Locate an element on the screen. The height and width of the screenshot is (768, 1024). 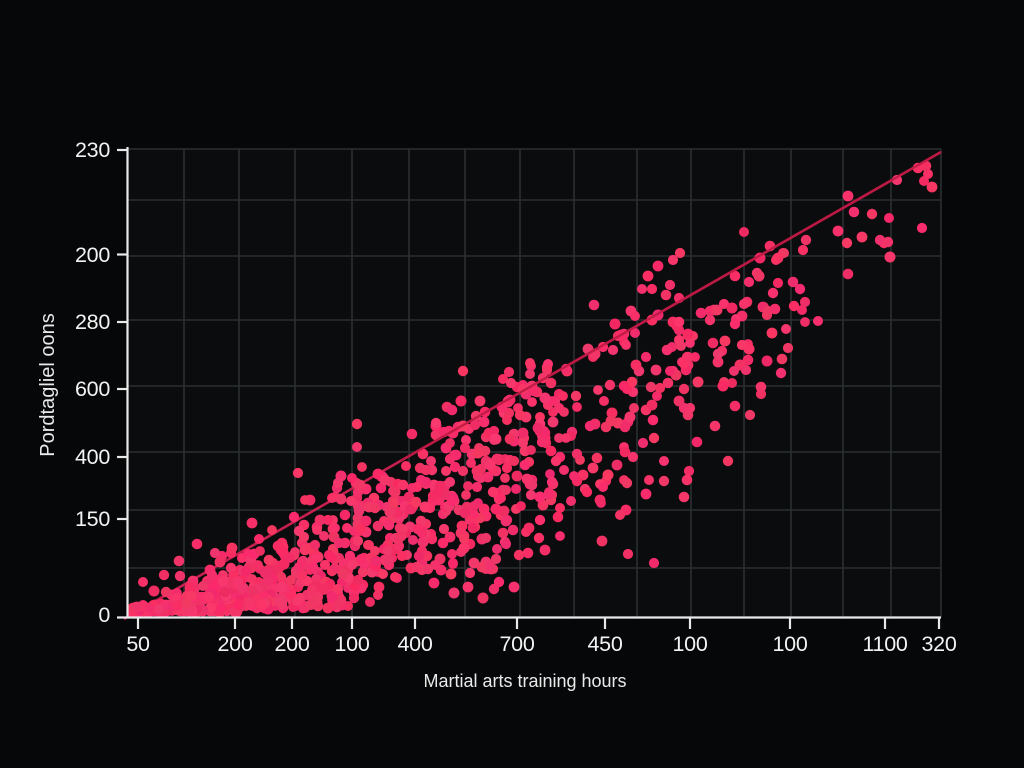
svg-text: Martial arts training hours is located at coordinates (524, 681).